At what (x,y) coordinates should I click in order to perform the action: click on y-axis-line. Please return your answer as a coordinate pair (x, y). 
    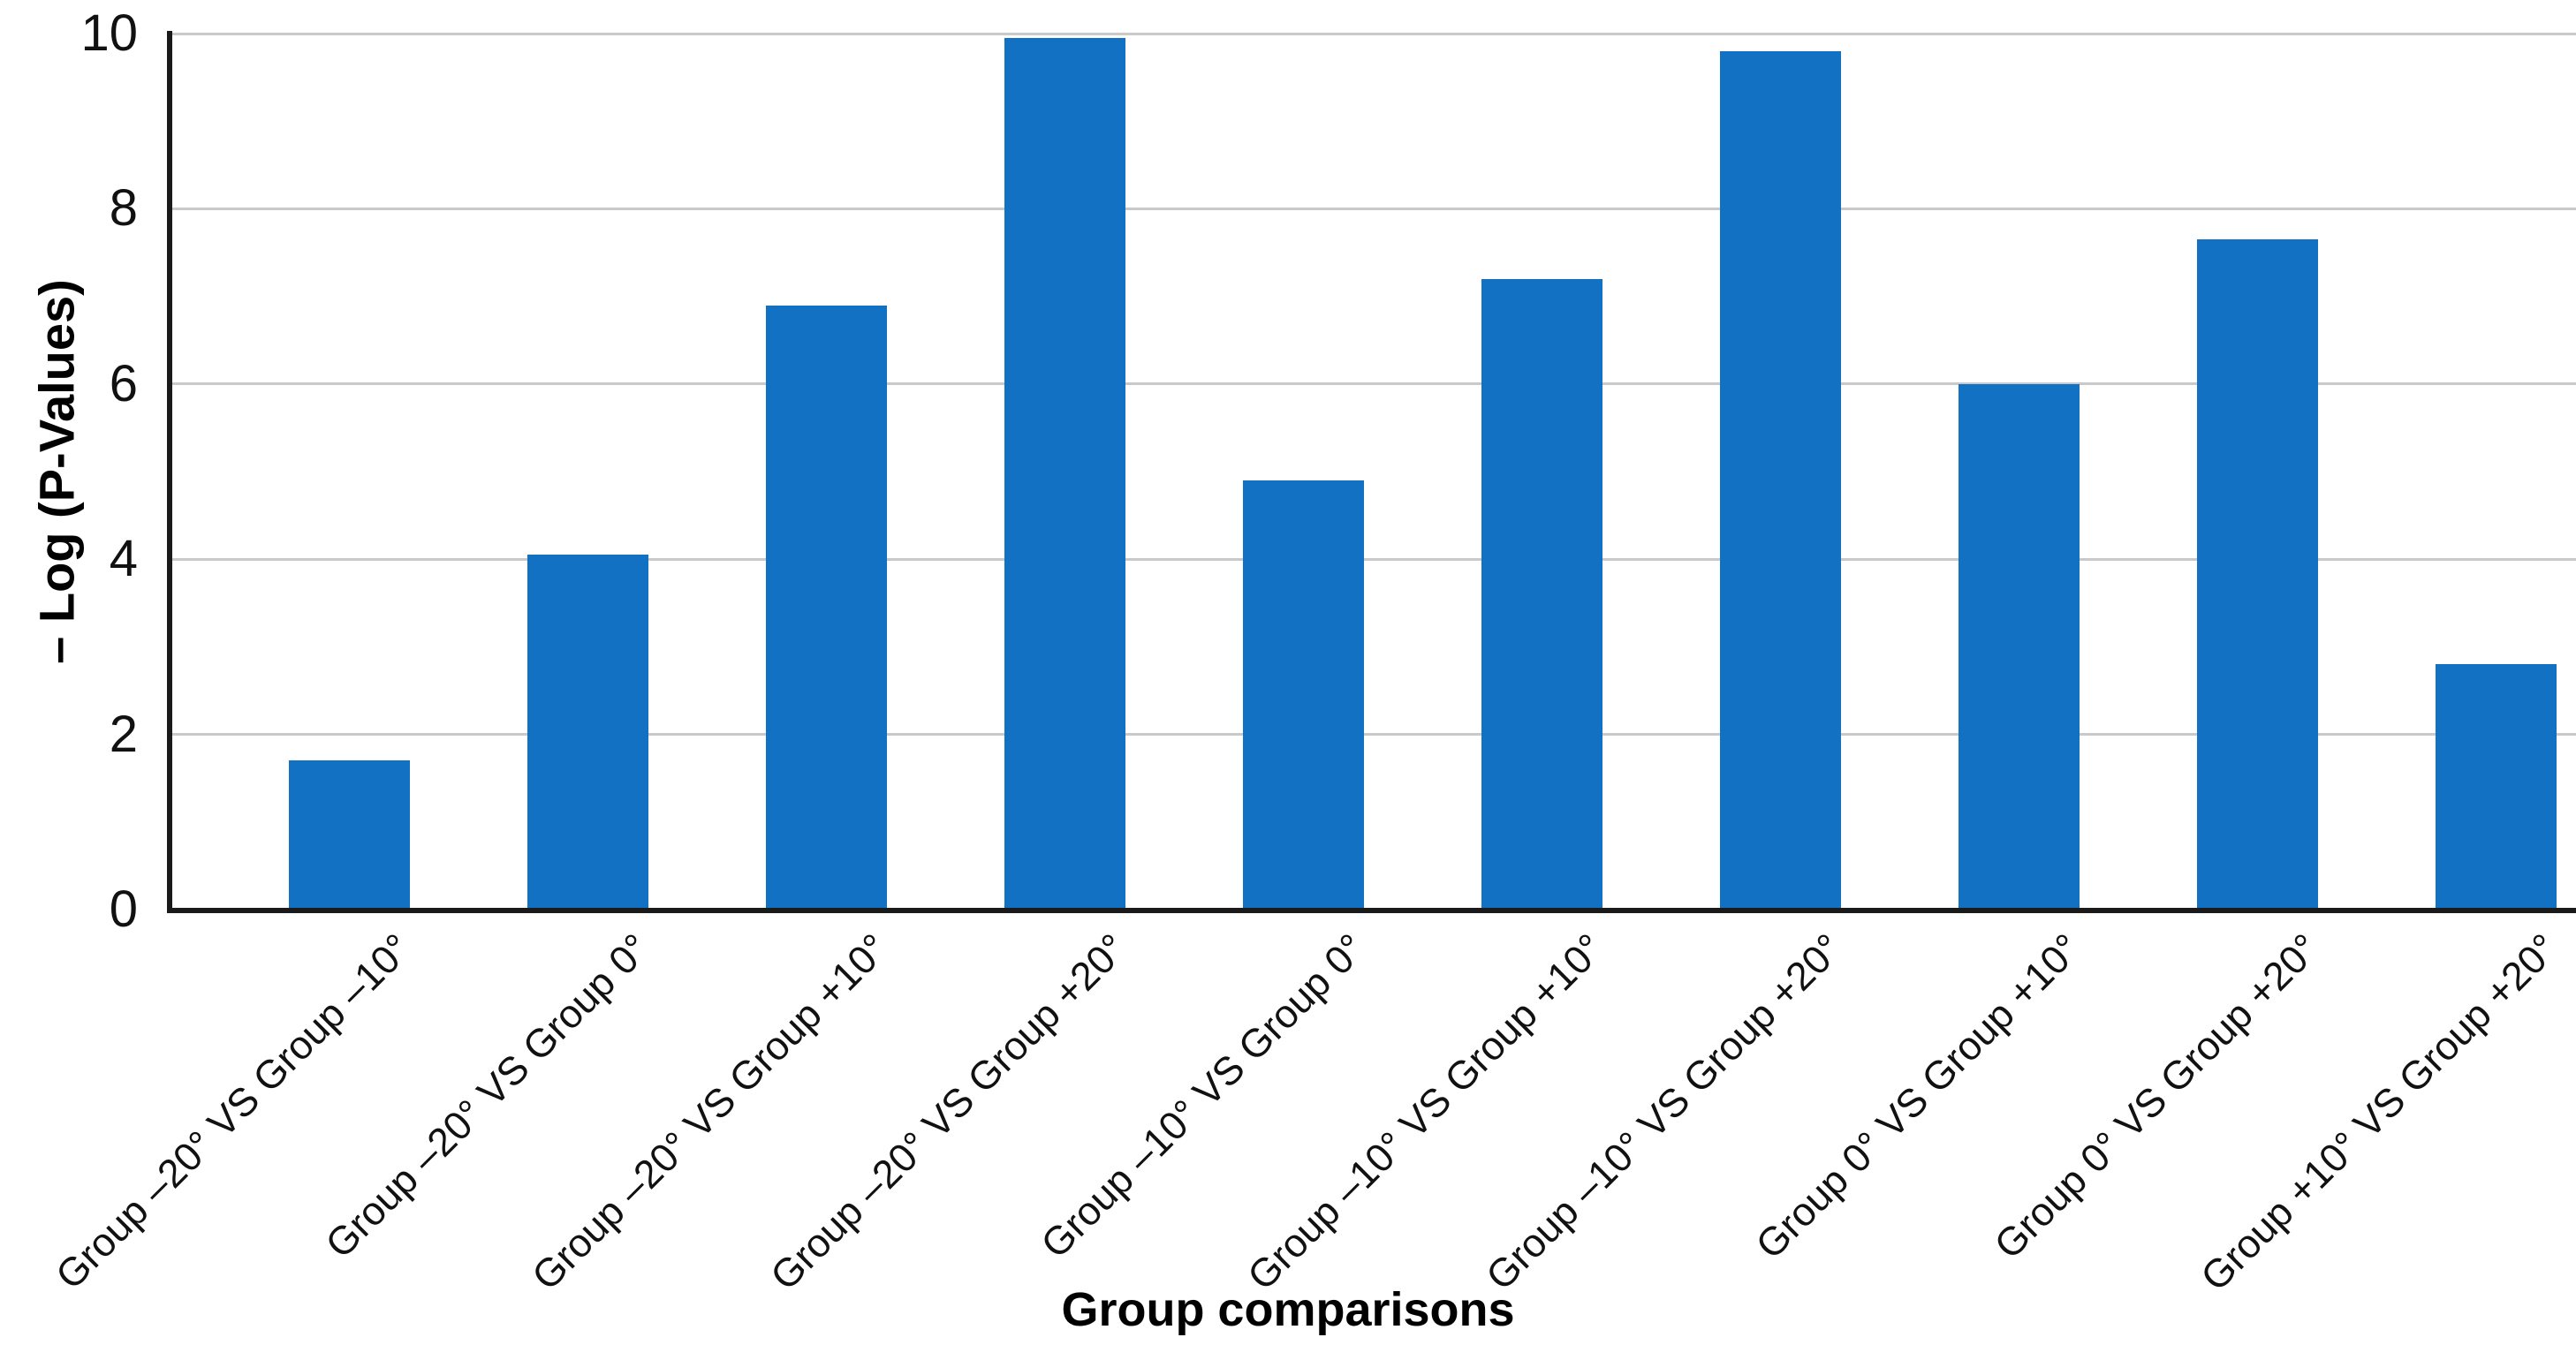
    Looking at the image, I should click on (170, 471).